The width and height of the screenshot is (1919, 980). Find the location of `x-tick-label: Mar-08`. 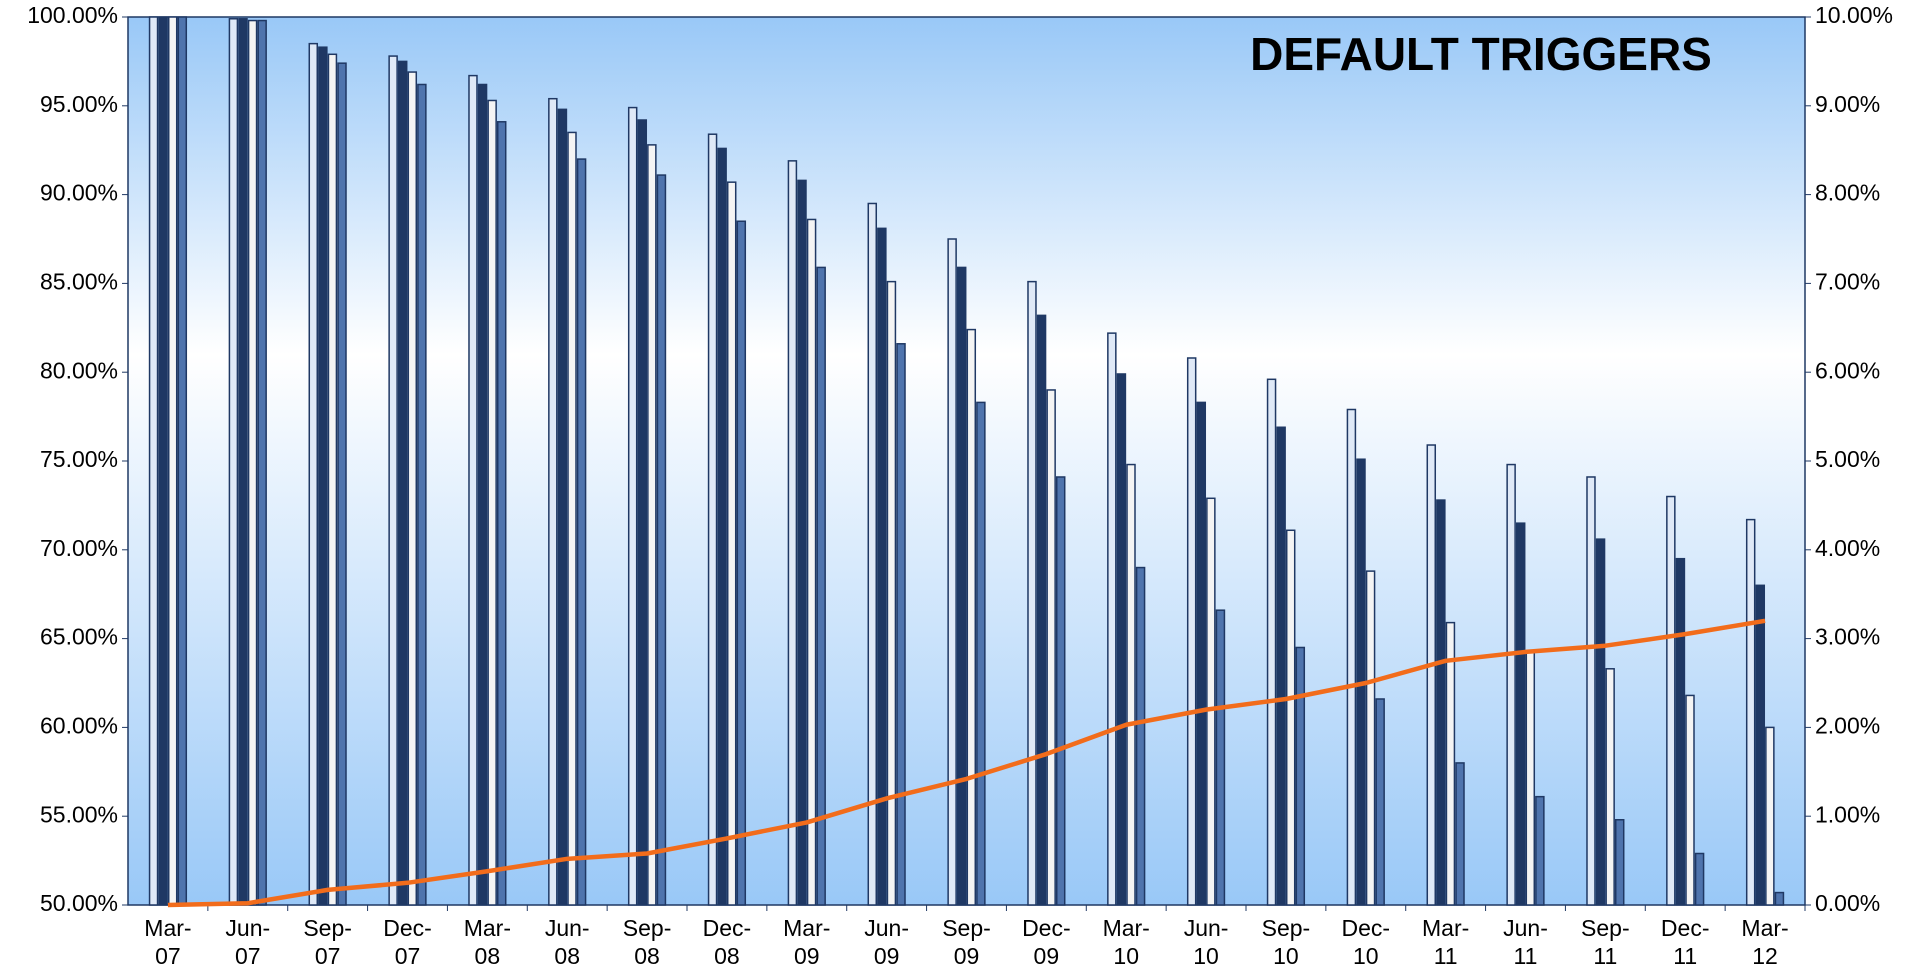

x-tick-label: Mar-08 is located at coordinates (487, 942).